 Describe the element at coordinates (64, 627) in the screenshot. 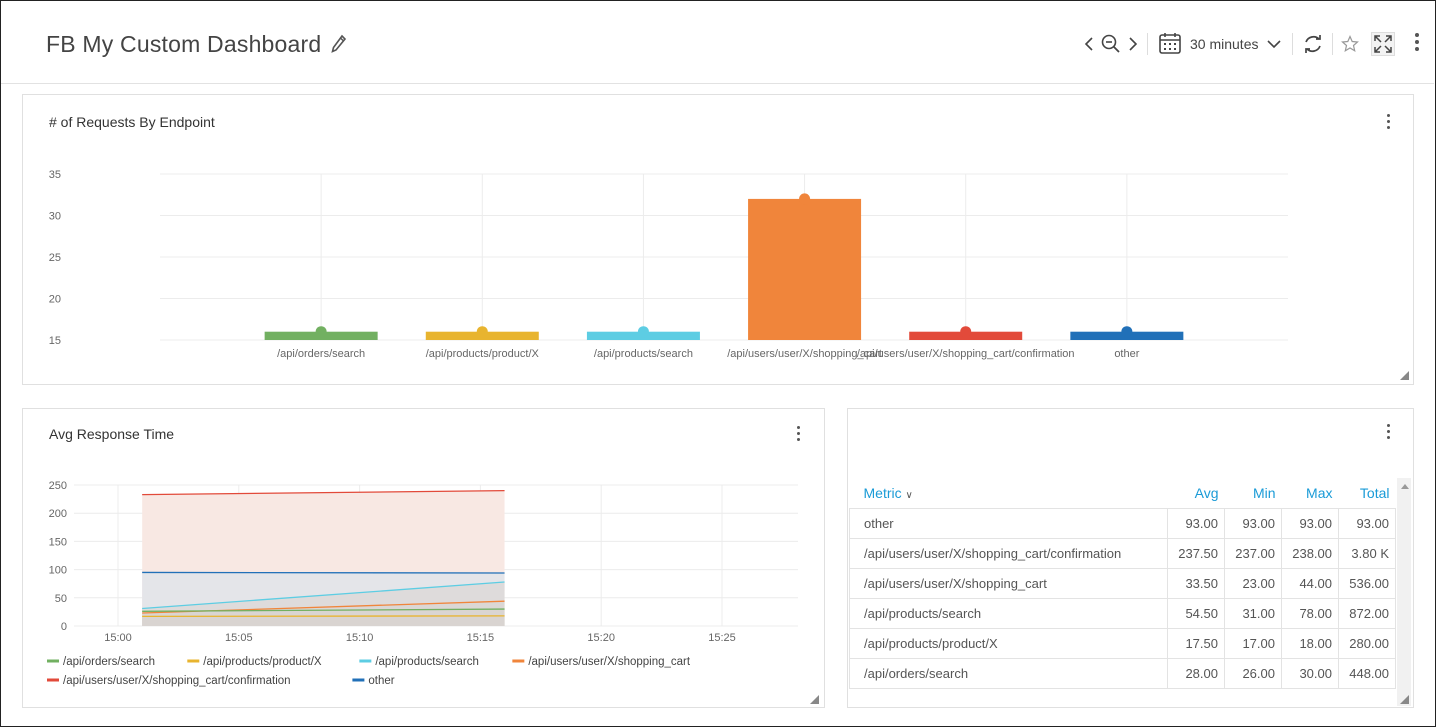

I see `y-tick-label: 0` at that location.